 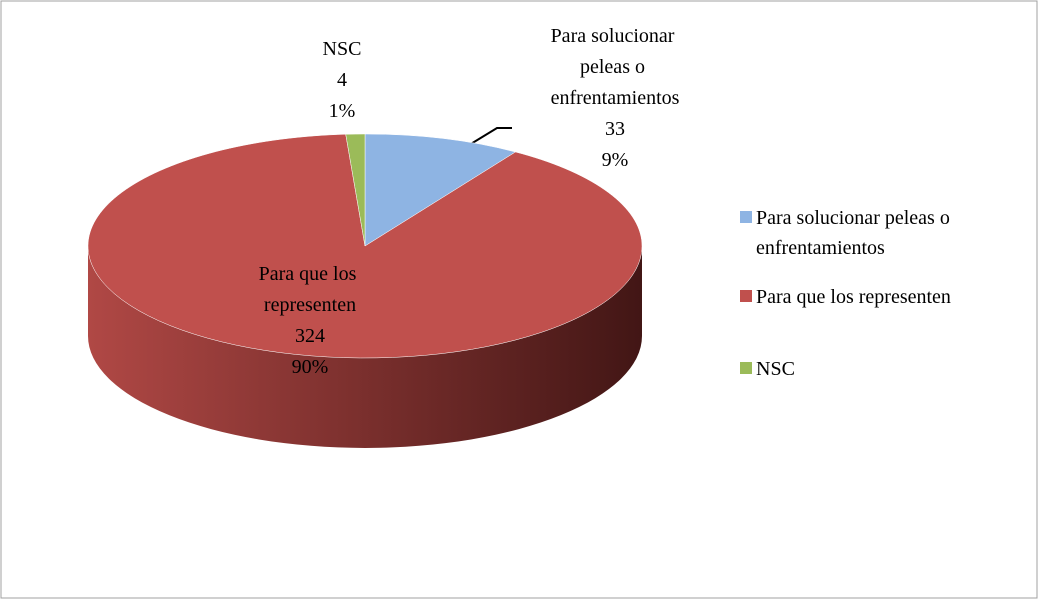 What do you see at coordinates (310, 367) in the screenshot?
I see `data-label-percent: 90%` at bounding box center [310, 367].